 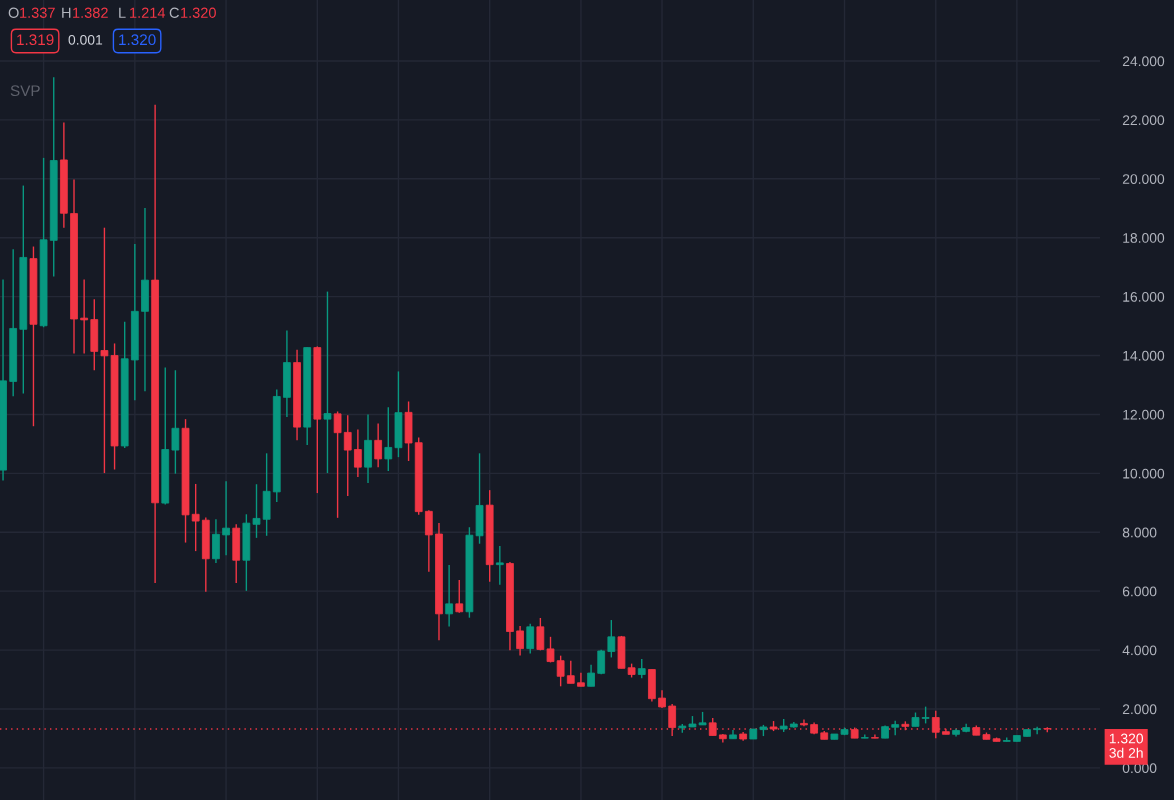 I want to click on annotation: C1.320, so click(x=192, y=12).